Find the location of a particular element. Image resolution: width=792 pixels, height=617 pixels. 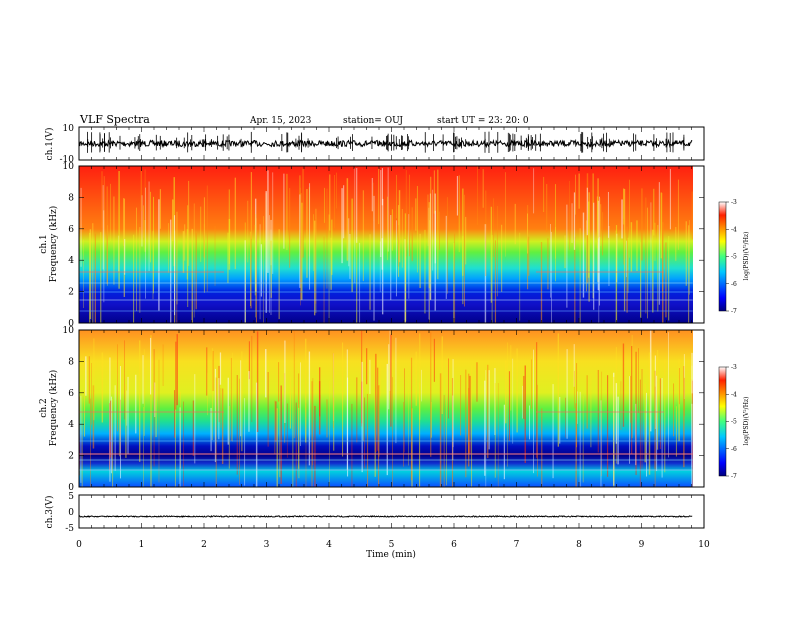

ch1-colorbar: -3 -4 -5 -6 -7 log(PSD)(V²/Hz) is located at coordinates (734, 257).